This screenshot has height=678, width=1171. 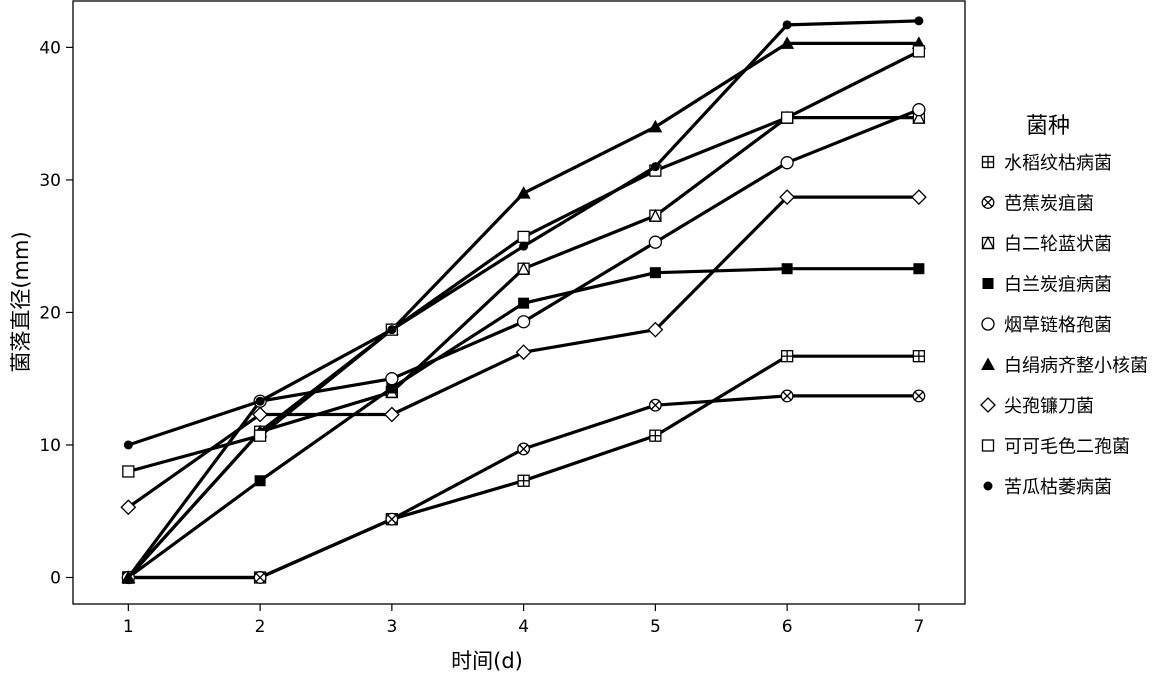 What do you see at coordinates (1058, 244) in the screenshot?
I see `legend-label: 白二轮蓝状菌` at bounding box center [1058, 244].